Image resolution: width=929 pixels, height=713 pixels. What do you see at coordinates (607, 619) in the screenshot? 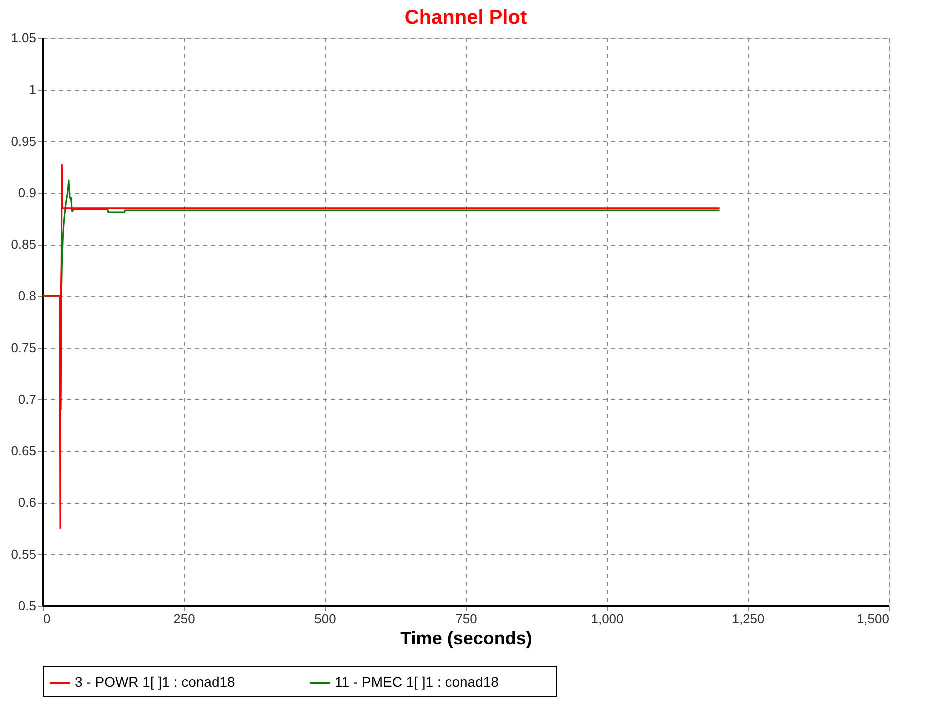
I see `x-tick-label: 1,000` at bounding box center [607, 619].